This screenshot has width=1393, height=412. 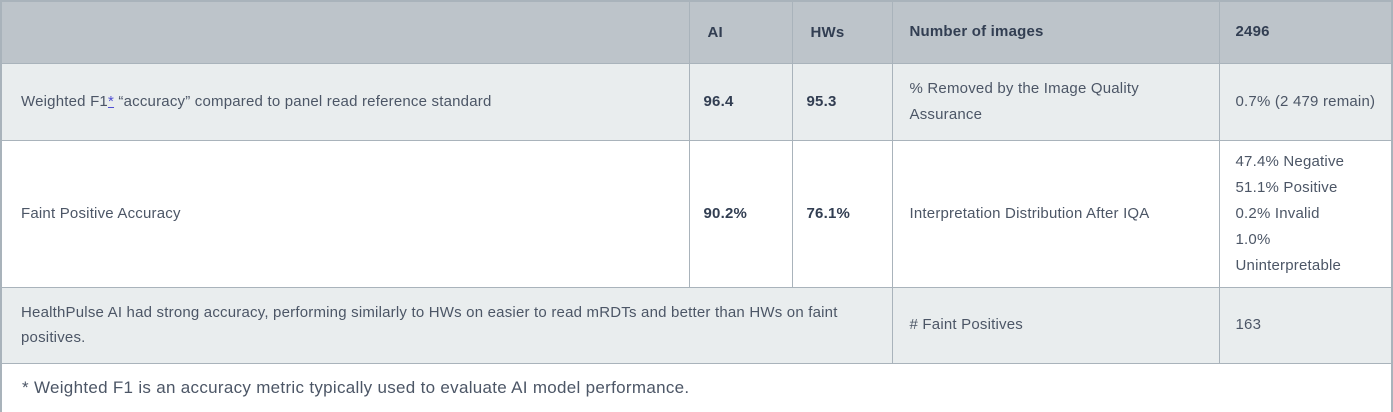 What do you see at coordinates (842, 213) in the screenshot?
I see `faint-positive-hws-value: 76.1%` at bounding box center [842, 213].